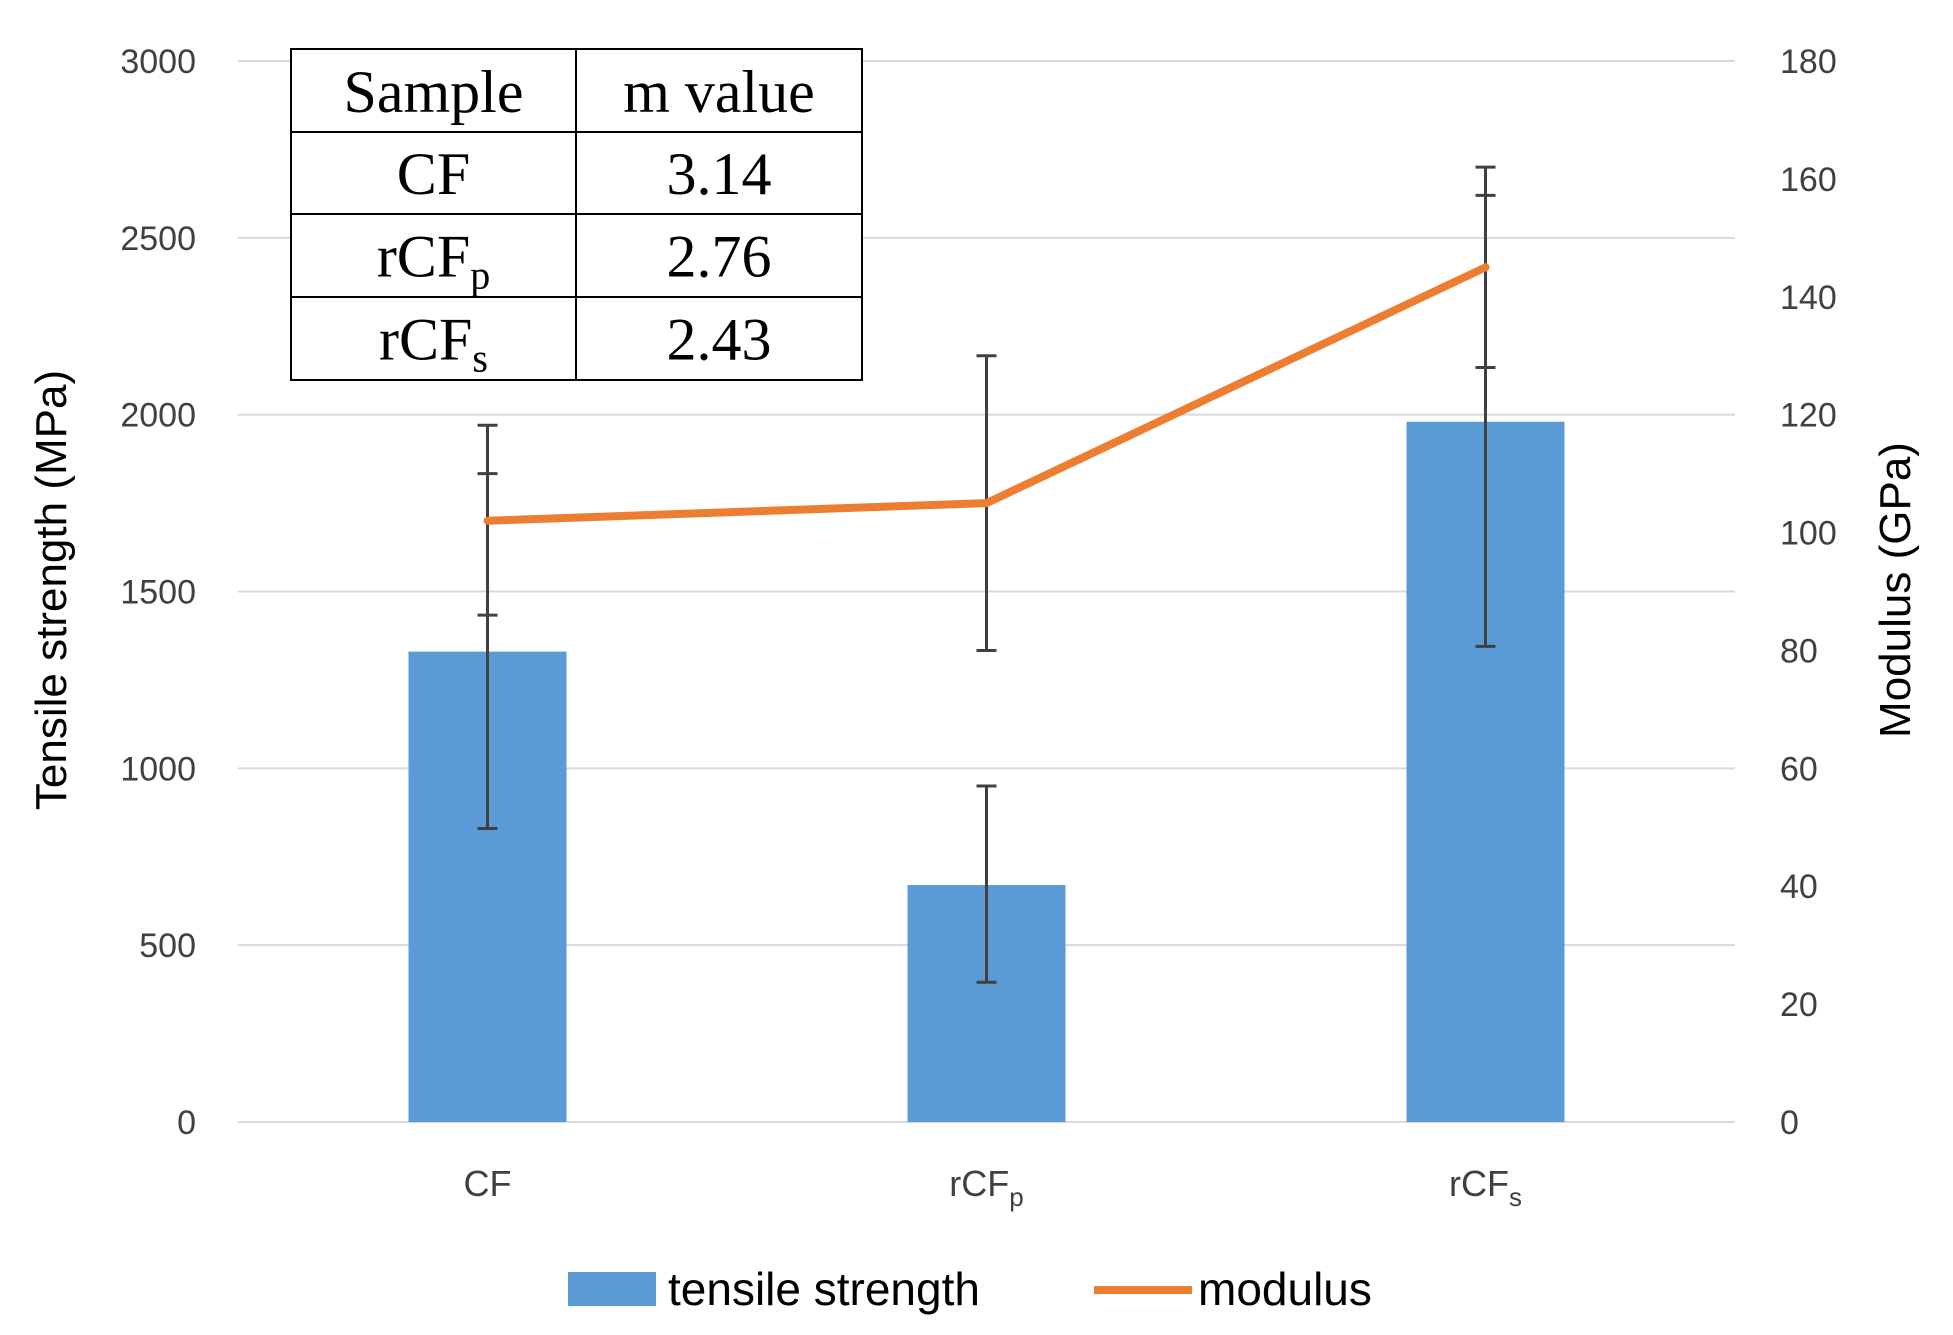  I want to click on y-tick-label: 0, so click(186, 1123).